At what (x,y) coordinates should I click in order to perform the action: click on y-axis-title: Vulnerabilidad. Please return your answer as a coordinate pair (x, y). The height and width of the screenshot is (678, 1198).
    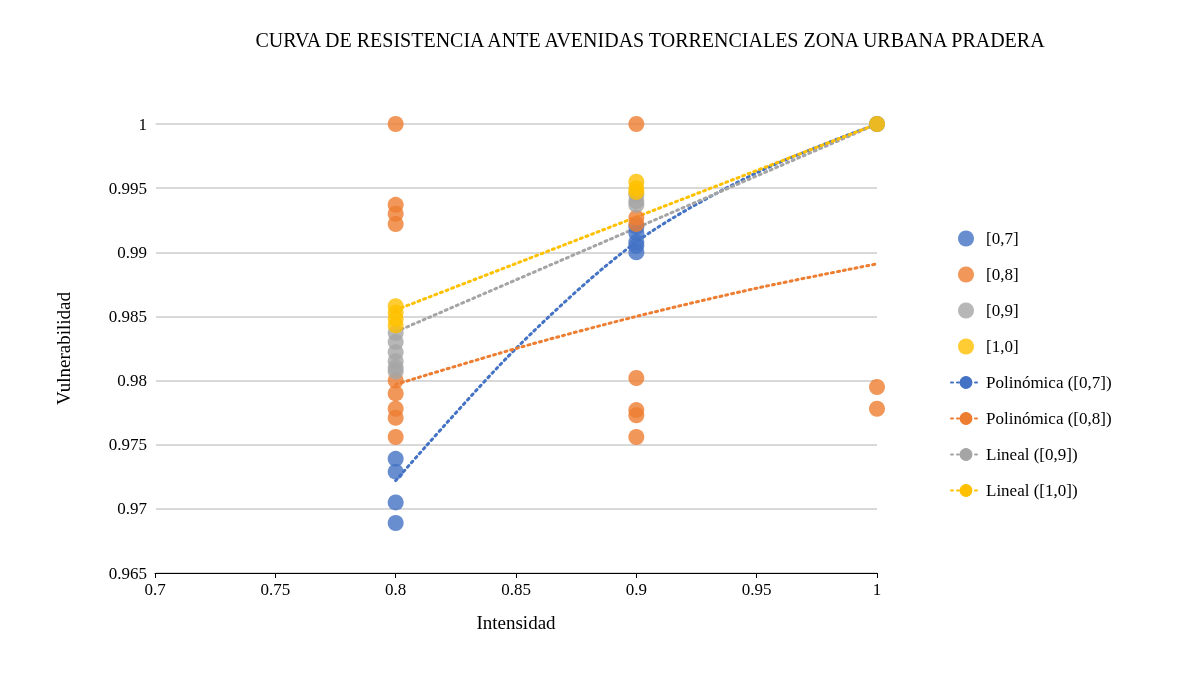
    Looking at the image, I should click on (63, 348).